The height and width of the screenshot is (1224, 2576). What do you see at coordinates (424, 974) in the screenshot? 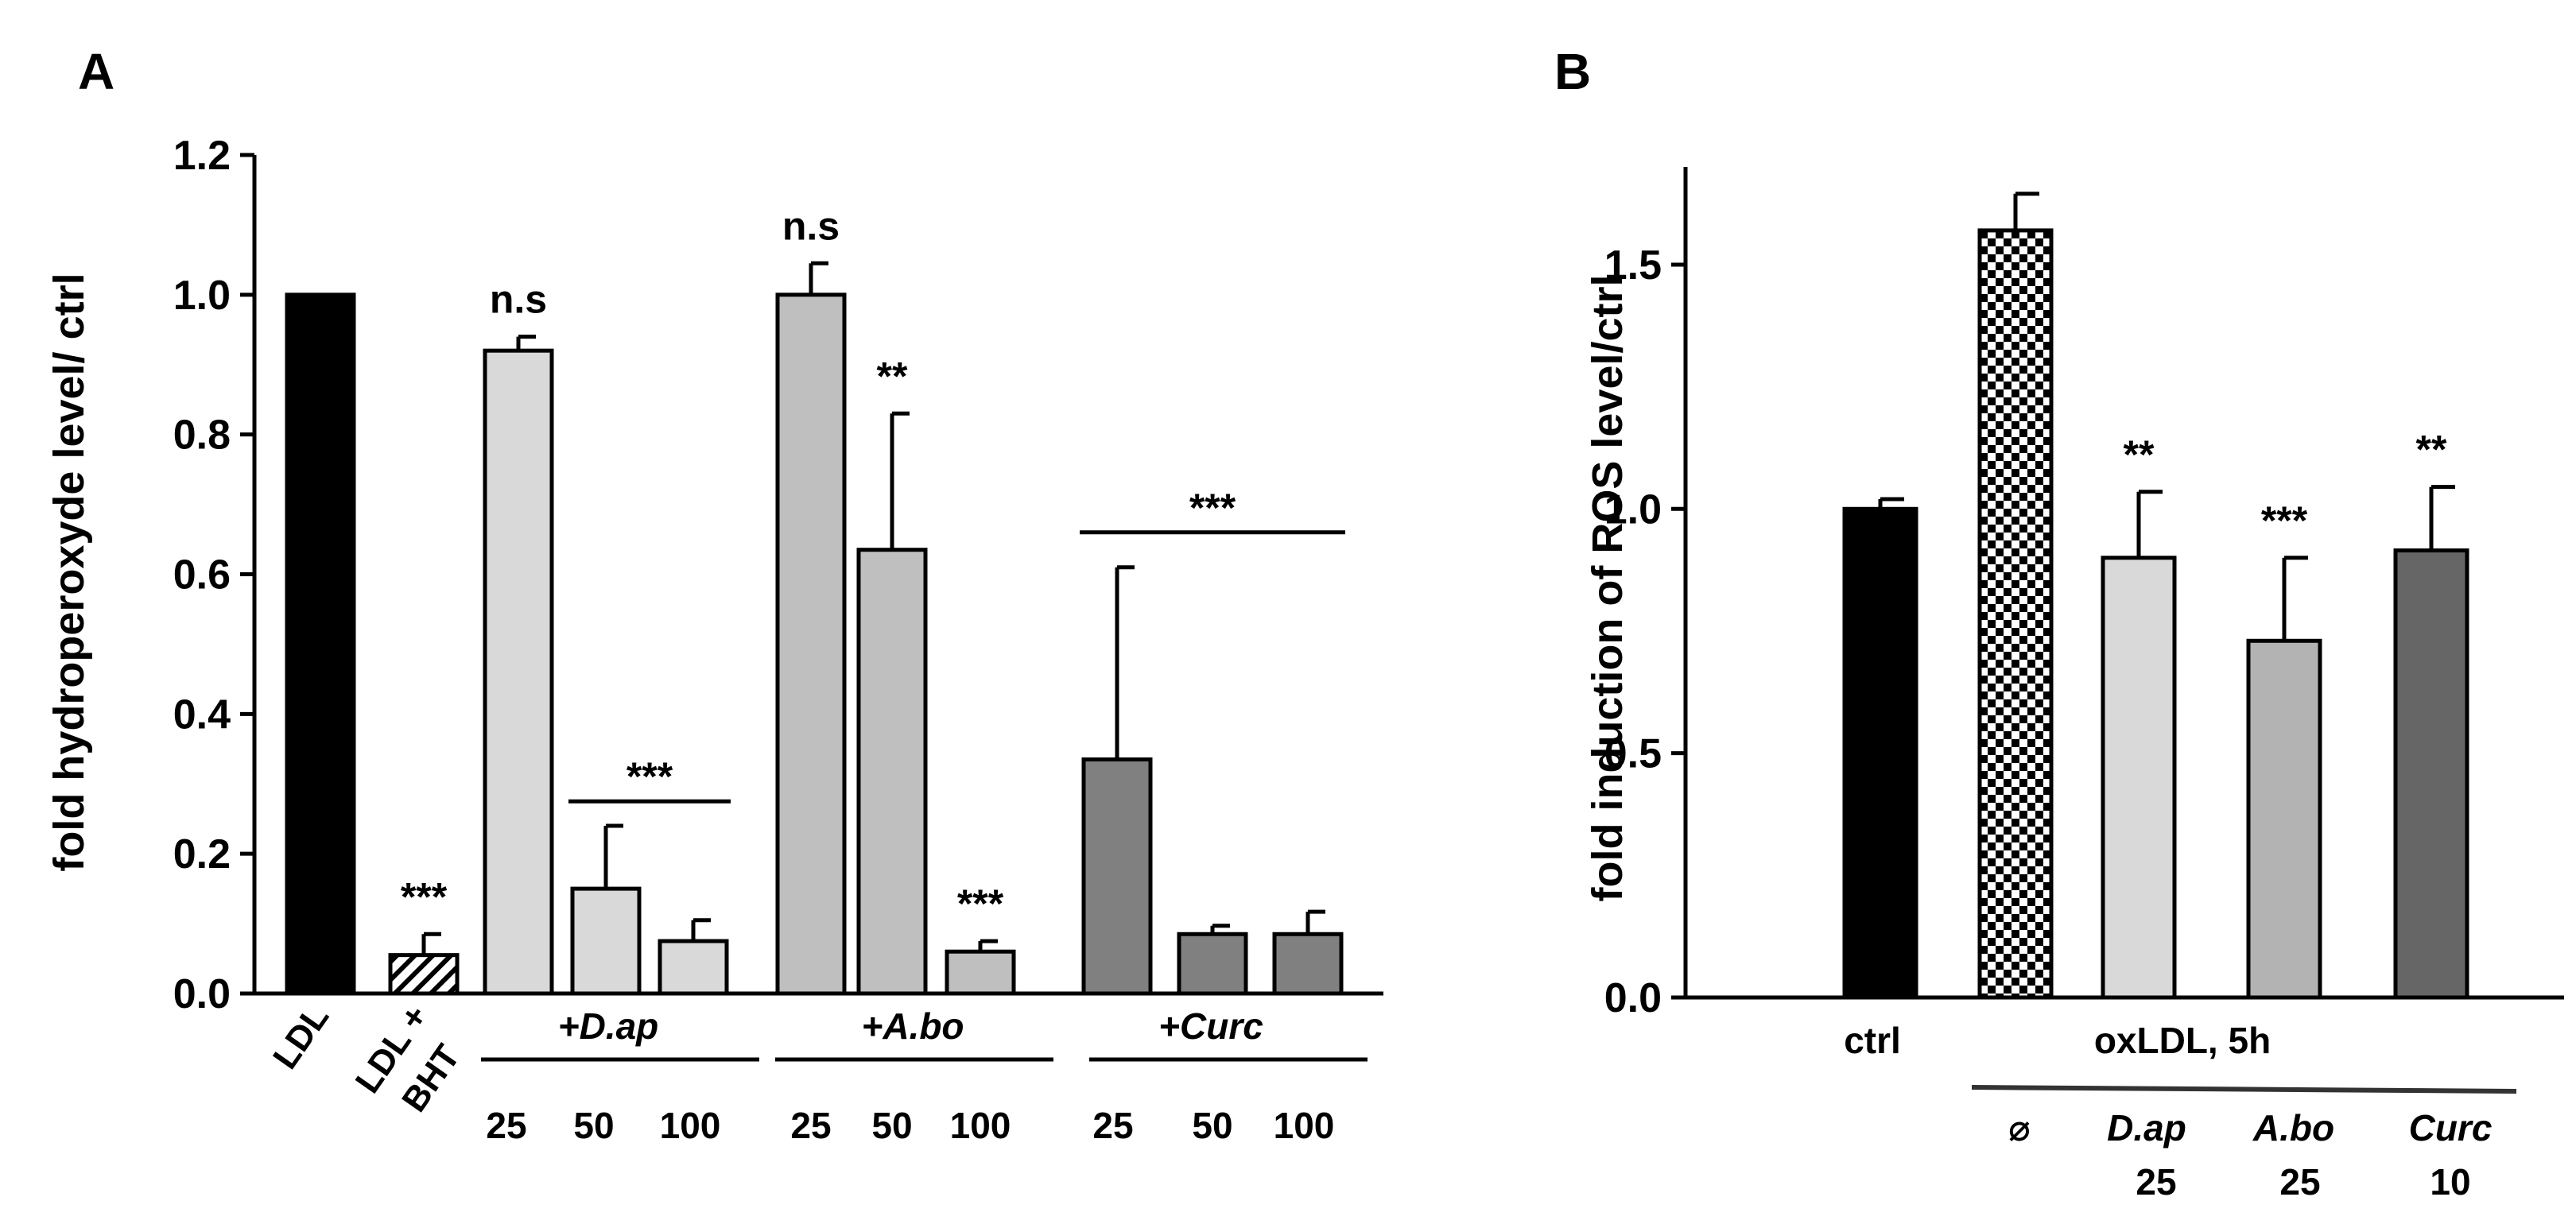
I see `a-bar-ldl-bht` at bounding box center [424, 974].